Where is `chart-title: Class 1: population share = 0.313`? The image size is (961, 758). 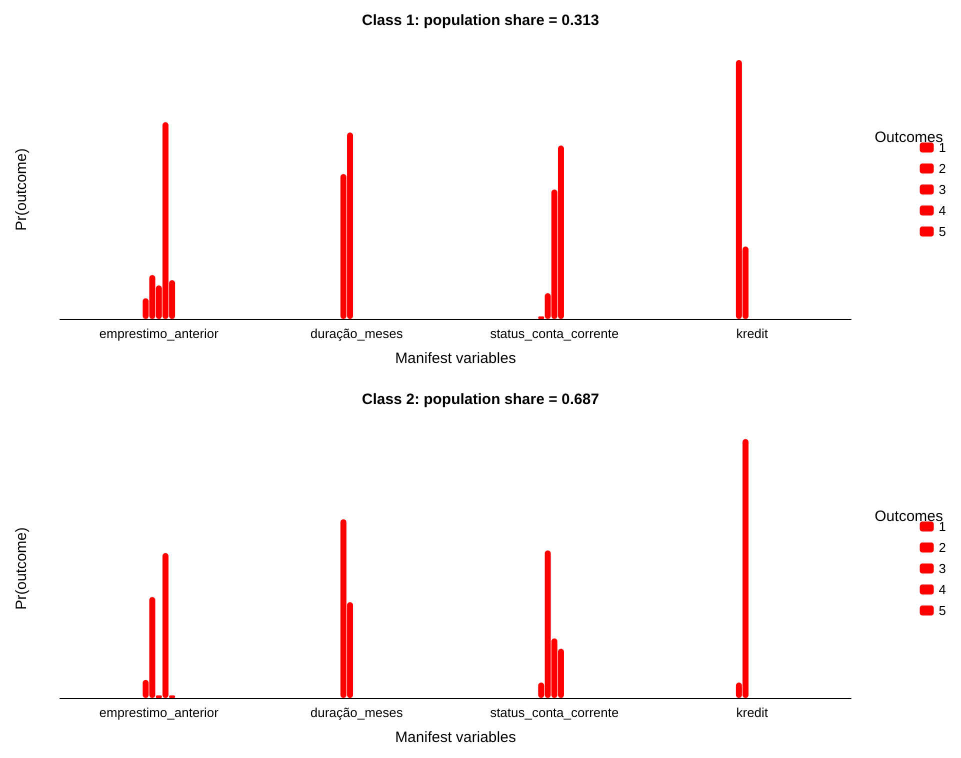 chart-title: Class 1: population share = 0.313 is located at coordinates (481, 20).